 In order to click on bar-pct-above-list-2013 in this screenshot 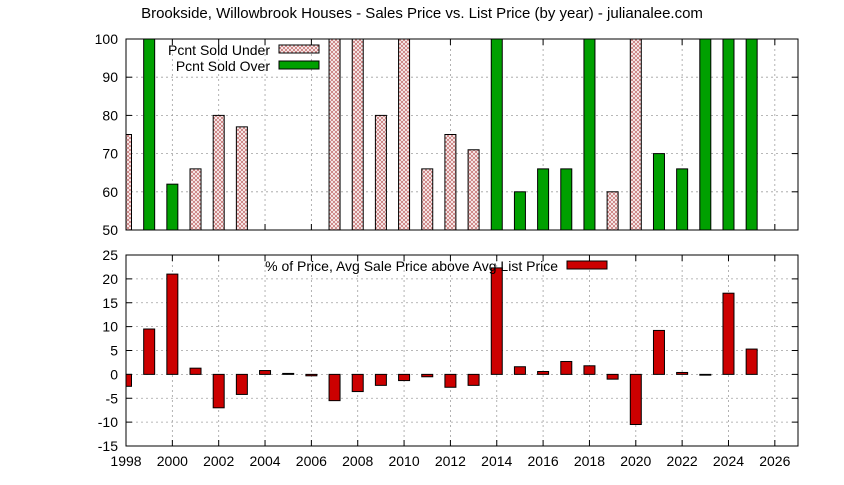, I will do `click(473, 379)`.